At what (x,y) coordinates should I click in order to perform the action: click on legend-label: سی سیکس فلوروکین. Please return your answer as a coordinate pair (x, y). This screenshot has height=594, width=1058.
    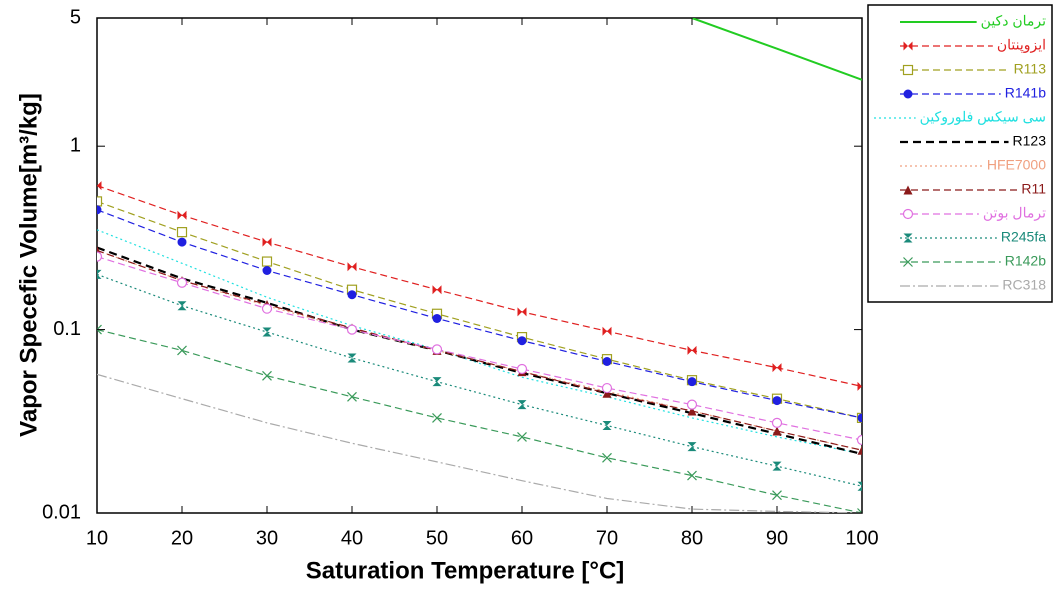
    Looking at the image, I should click on (983, 117).